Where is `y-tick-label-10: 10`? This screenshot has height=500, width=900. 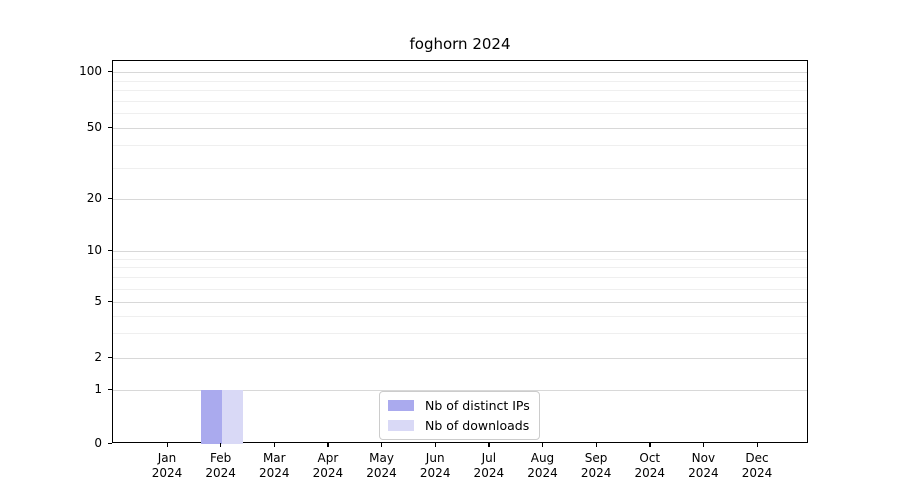
y-tick-label-10: 10 is located at coordinates (94, 250).